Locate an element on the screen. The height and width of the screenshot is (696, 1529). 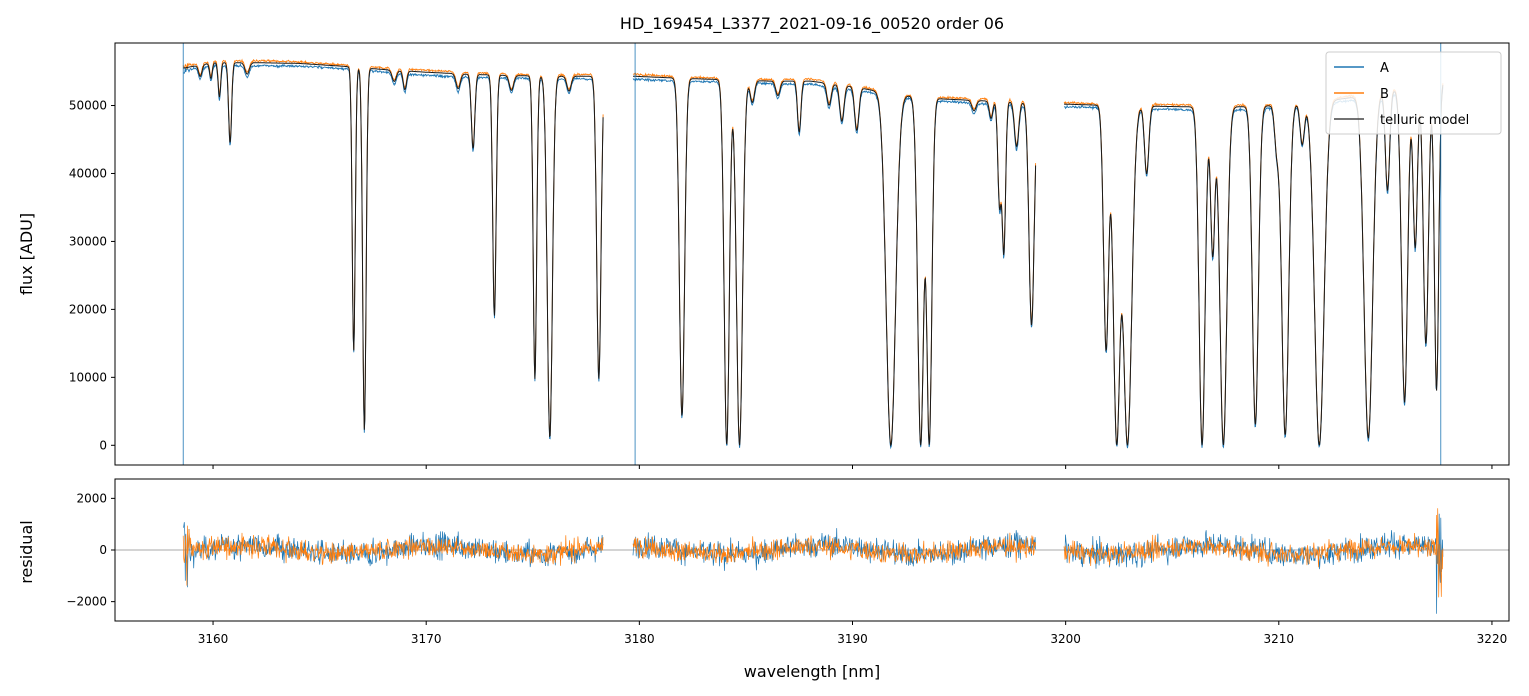
x-tick-label: 3220 is located at coordinates (1492, 639).